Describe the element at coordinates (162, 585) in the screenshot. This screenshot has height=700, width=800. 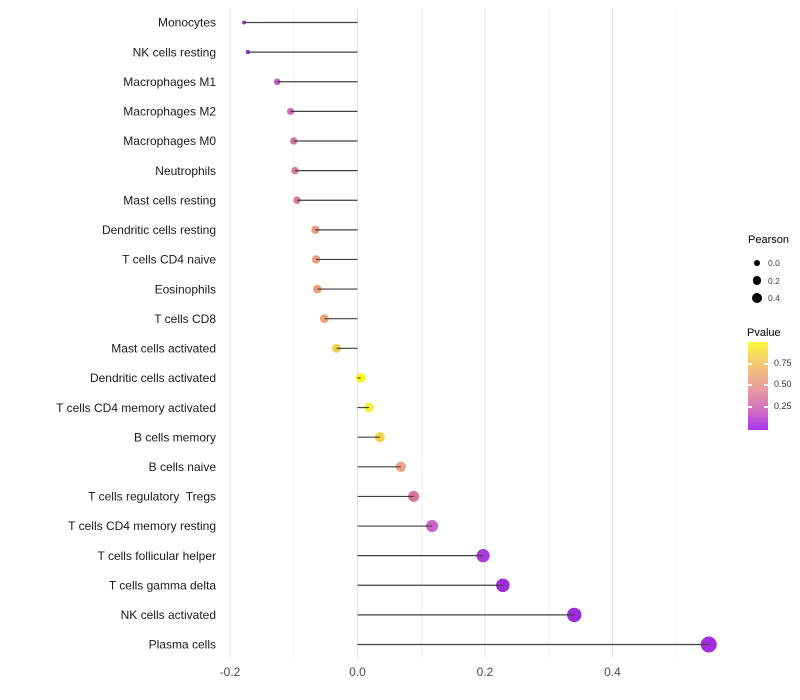
I see `category-label: T cells gamma delta` at that location.